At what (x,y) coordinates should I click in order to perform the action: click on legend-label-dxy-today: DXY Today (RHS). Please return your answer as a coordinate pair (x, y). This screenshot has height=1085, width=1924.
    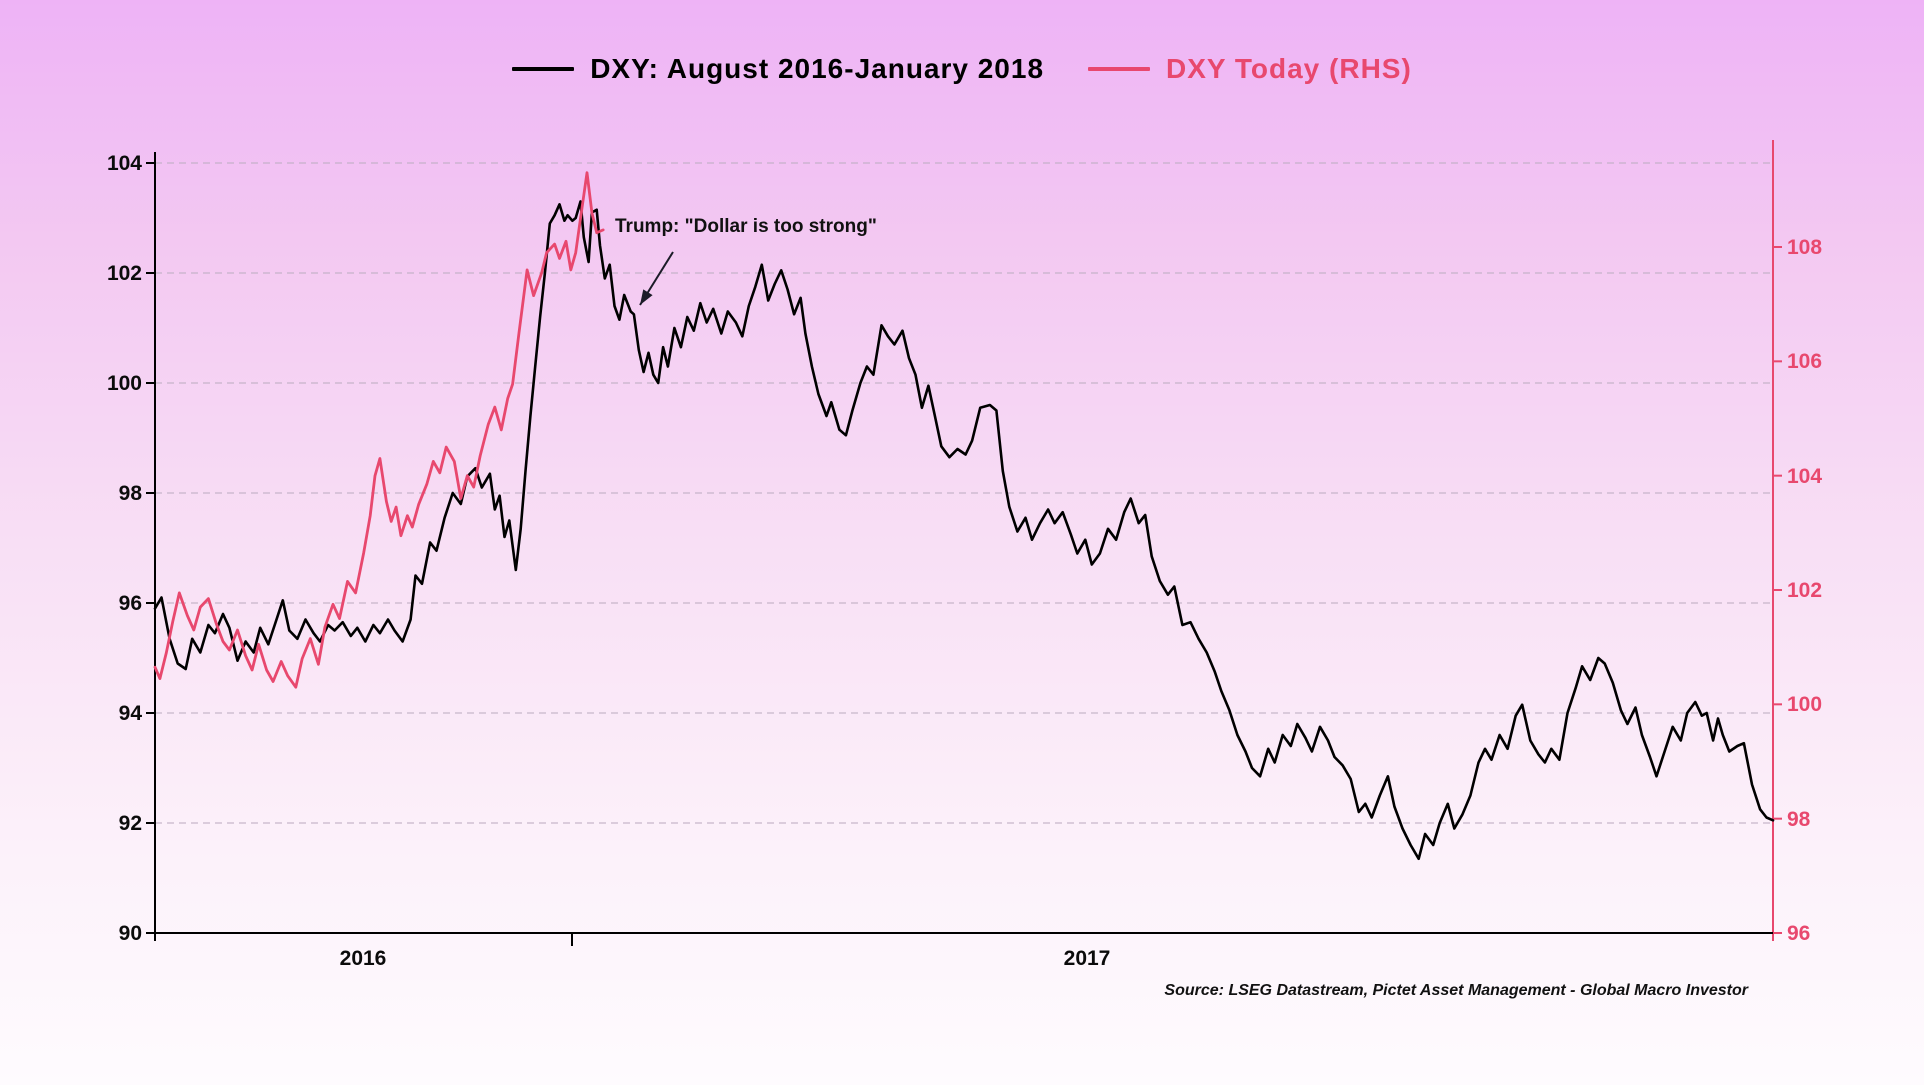
    Looking at the image, I should click on (1289, 68).